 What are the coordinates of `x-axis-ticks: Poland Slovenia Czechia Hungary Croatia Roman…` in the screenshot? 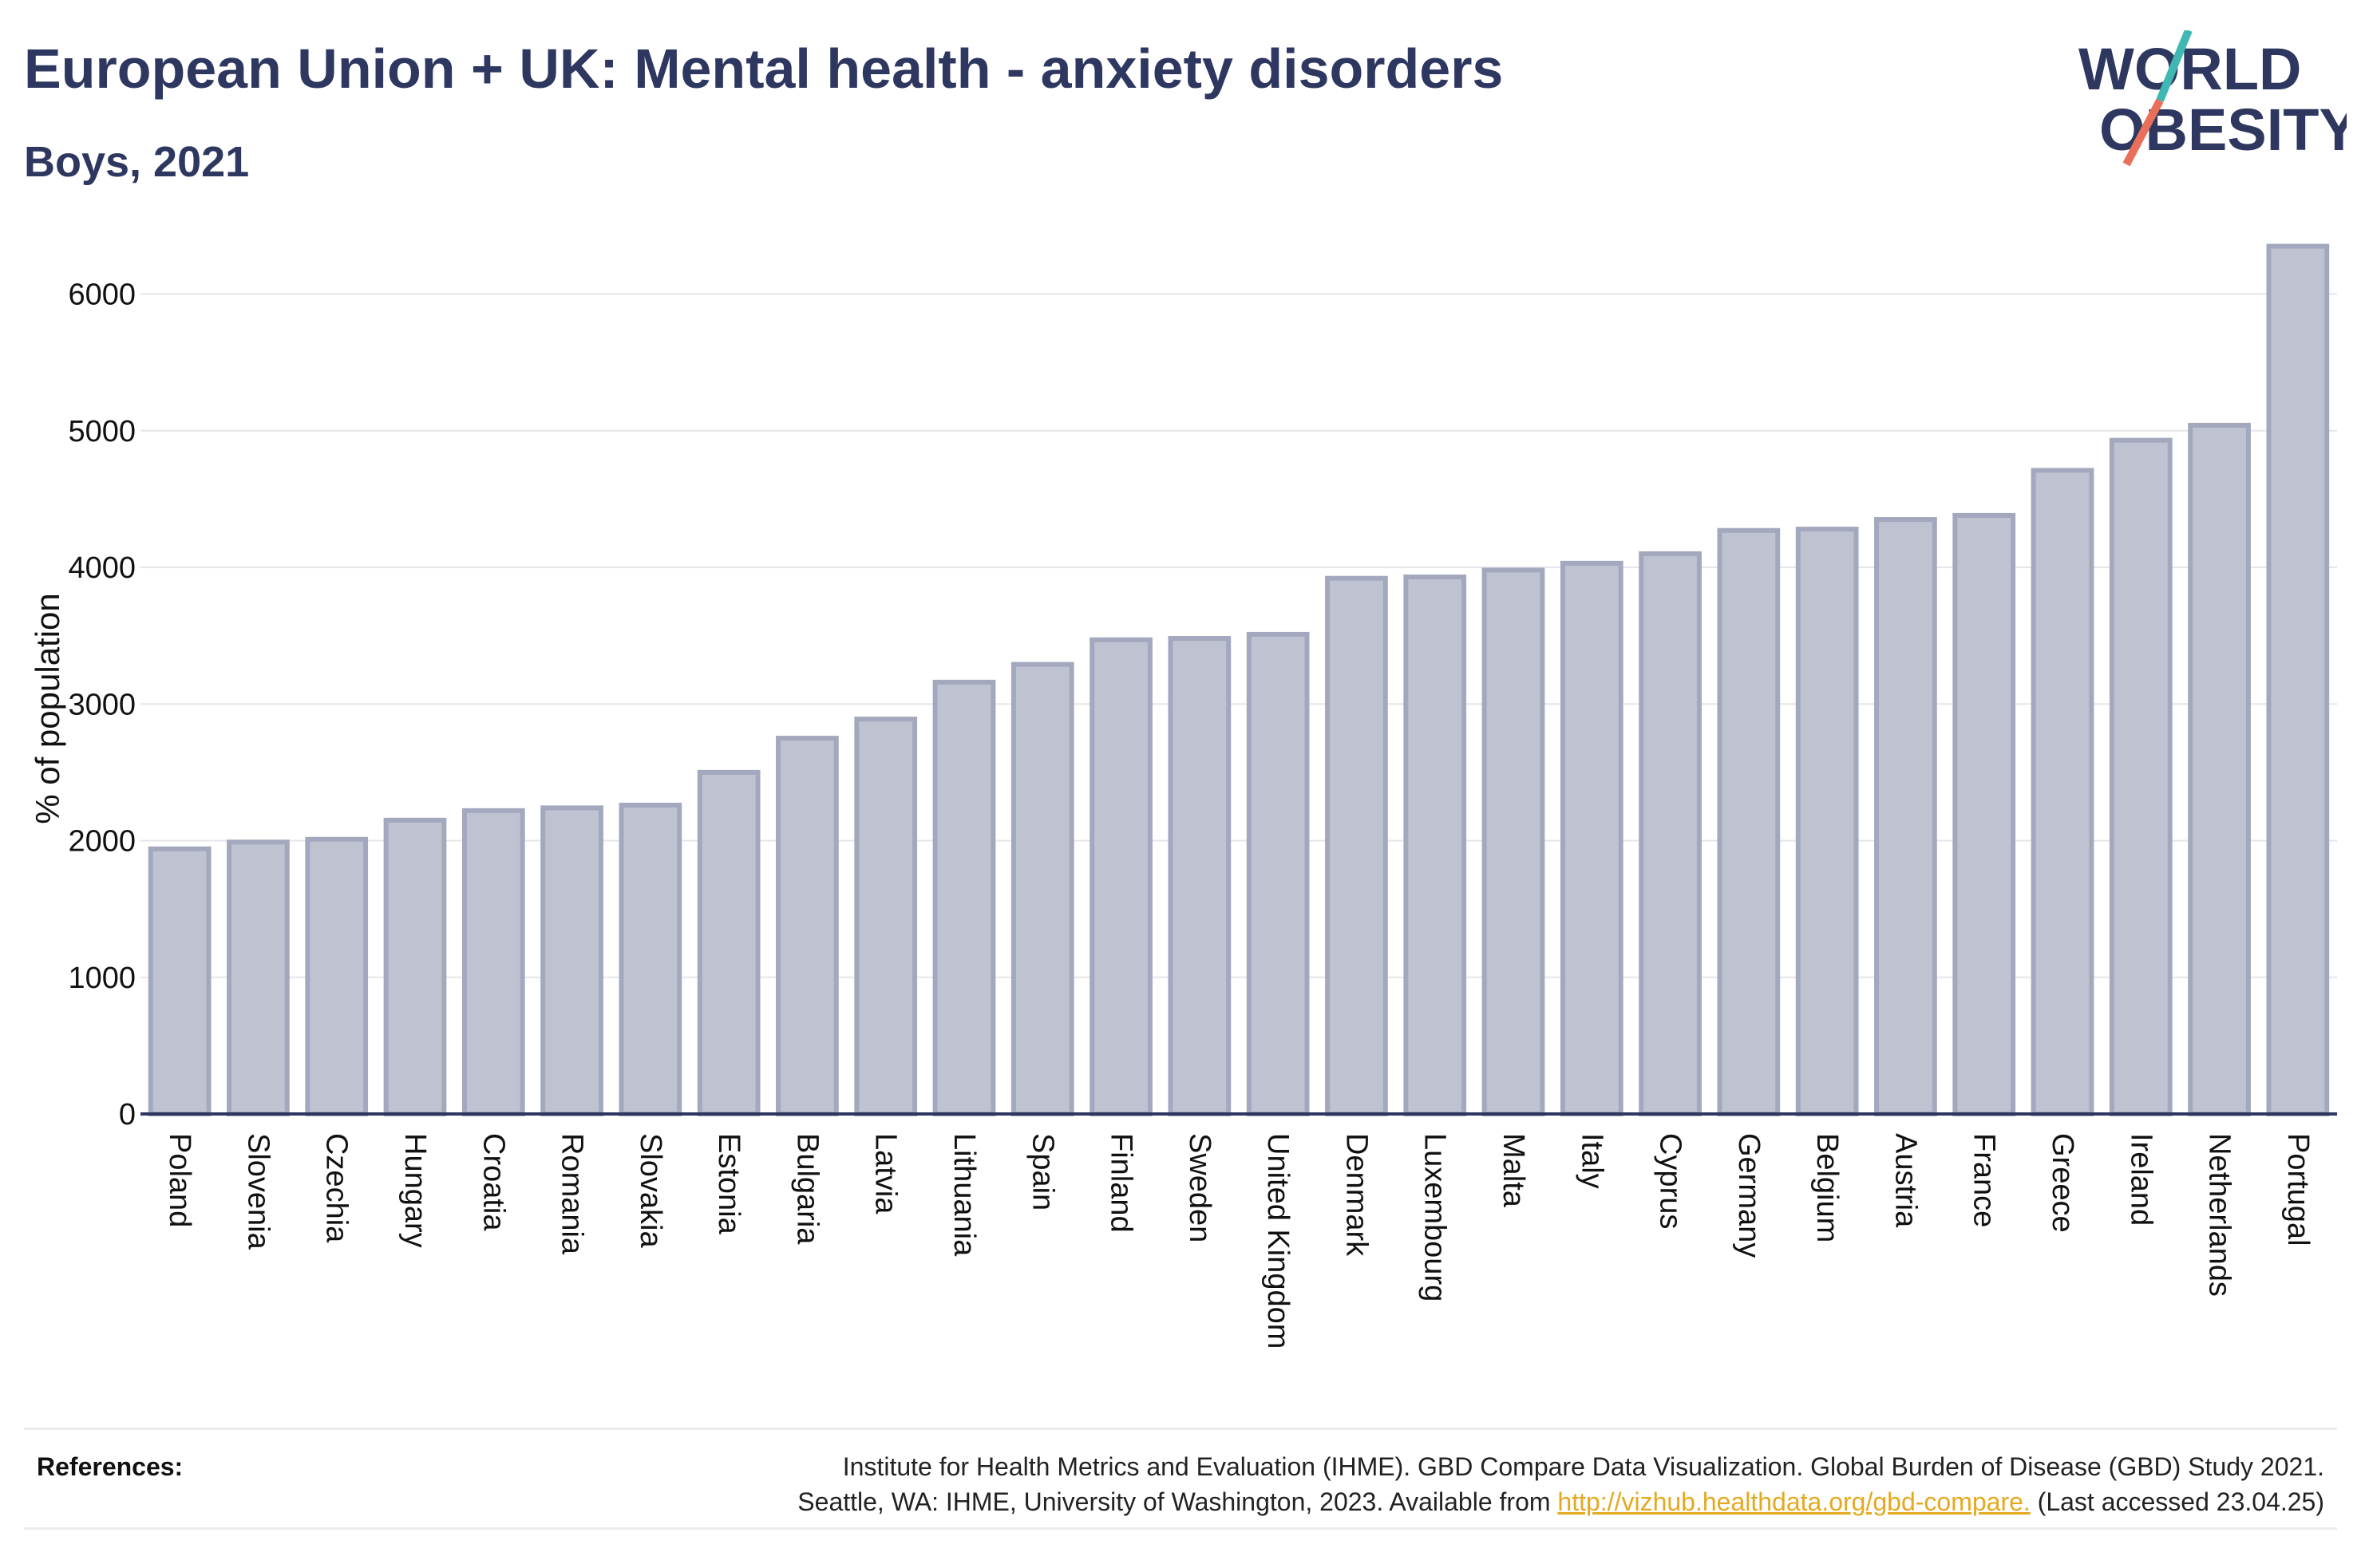 It's located at (1239, 1241).